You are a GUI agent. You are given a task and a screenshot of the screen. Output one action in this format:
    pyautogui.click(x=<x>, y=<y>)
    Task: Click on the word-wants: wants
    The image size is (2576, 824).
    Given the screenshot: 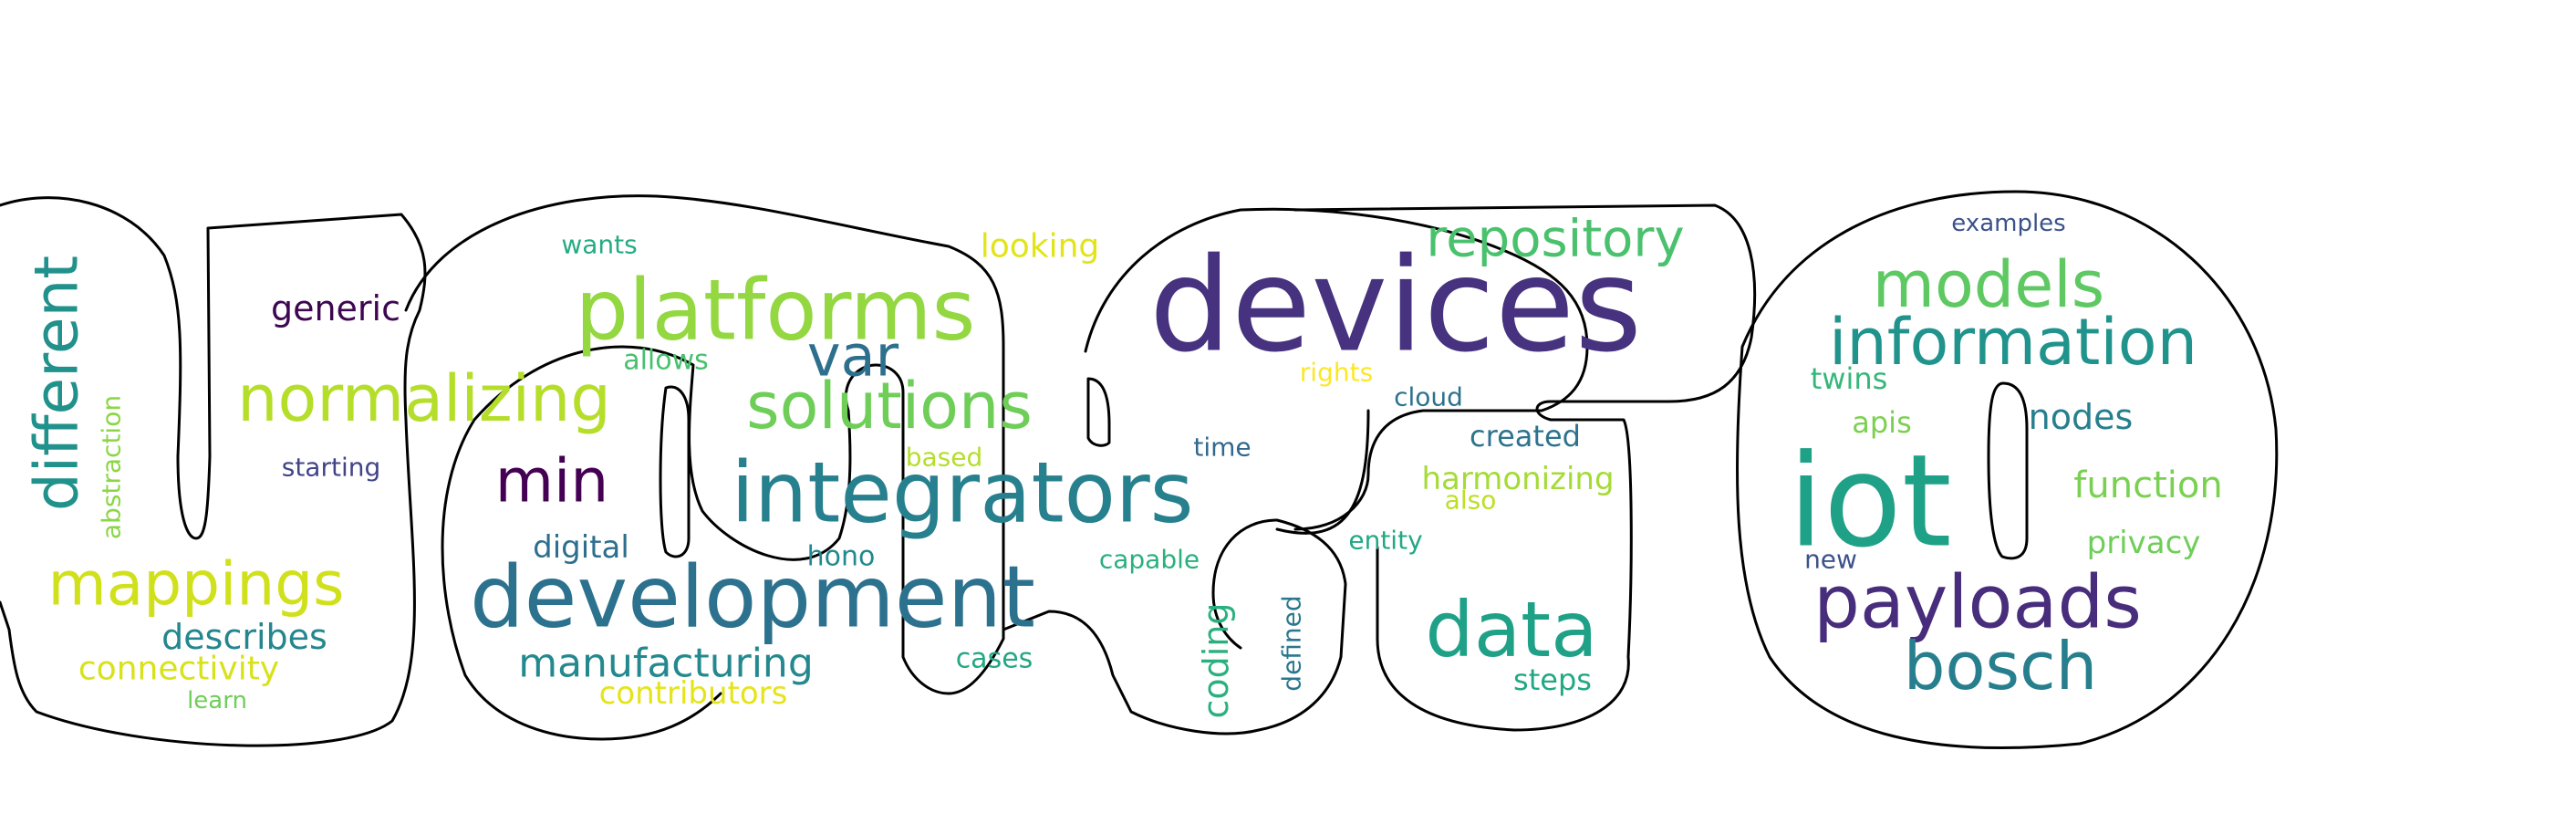 What is the action you would take?
    pyautogui.click(x=599, y=245)
    